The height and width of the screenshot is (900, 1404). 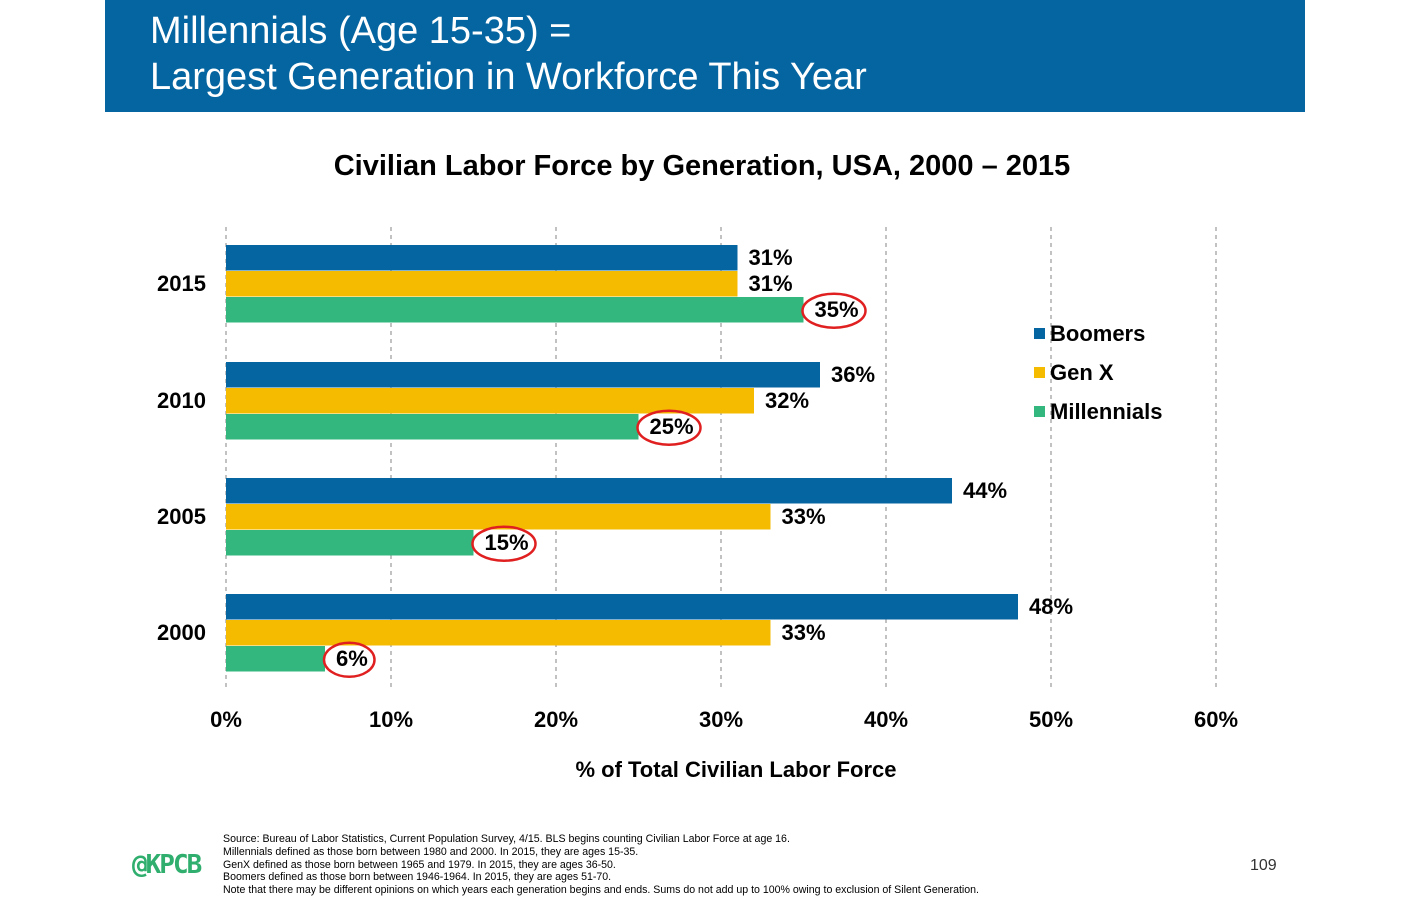 I want to click on data-label: 32%, so click(x=787, y=400).